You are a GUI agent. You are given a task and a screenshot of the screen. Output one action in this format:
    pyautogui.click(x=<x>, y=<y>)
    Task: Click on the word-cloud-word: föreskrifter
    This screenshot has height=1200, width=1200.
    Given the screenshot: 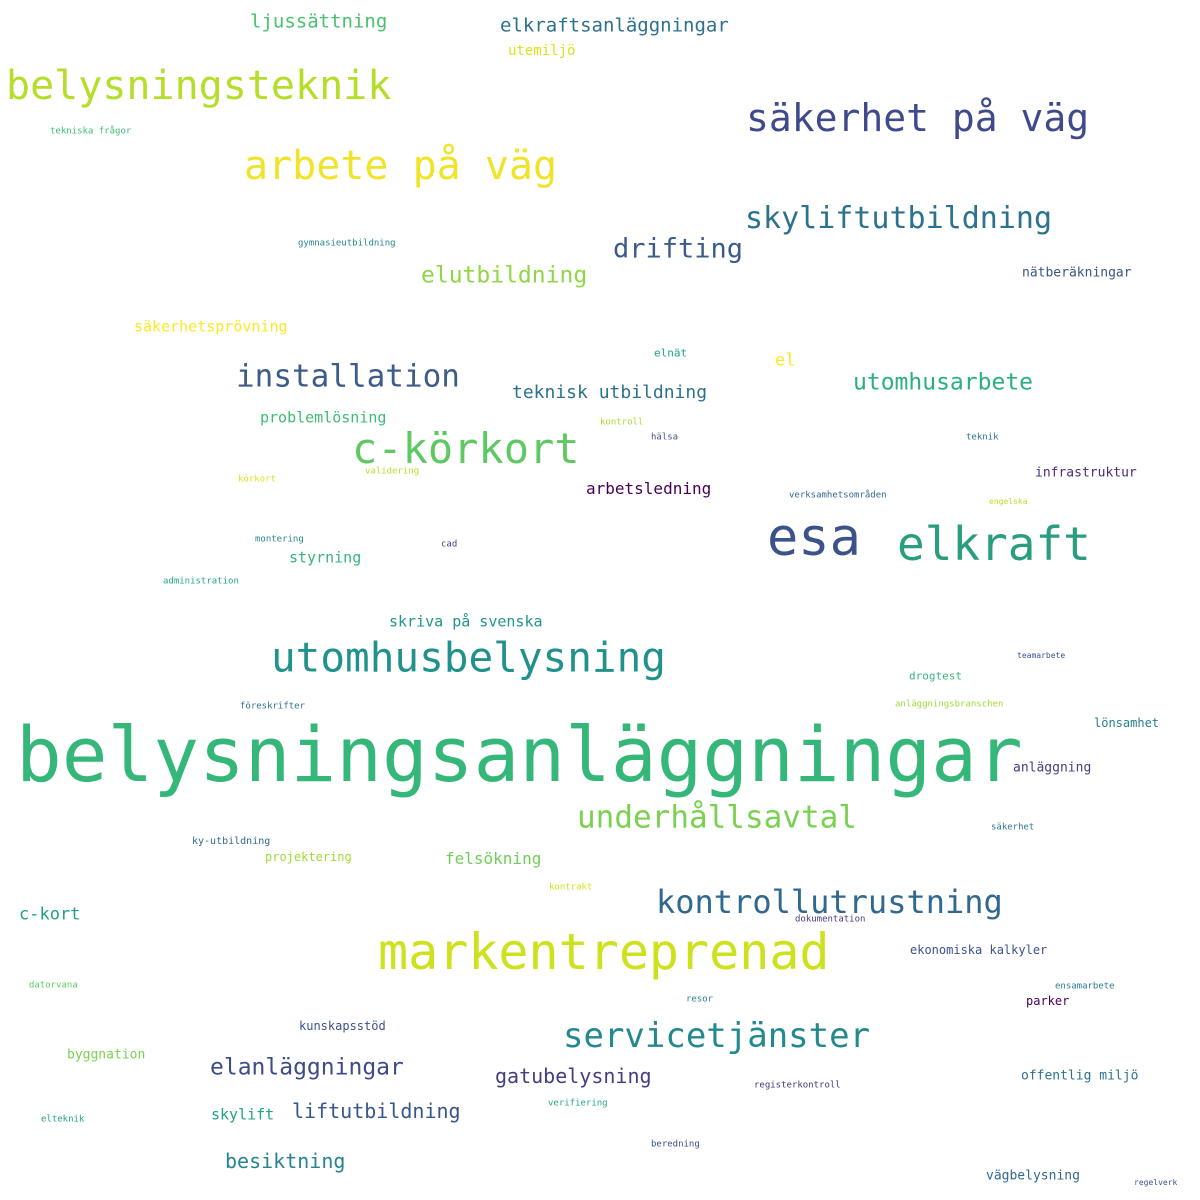 What is the action you would take?
    pyautogui.click(x=273, y=706)
    